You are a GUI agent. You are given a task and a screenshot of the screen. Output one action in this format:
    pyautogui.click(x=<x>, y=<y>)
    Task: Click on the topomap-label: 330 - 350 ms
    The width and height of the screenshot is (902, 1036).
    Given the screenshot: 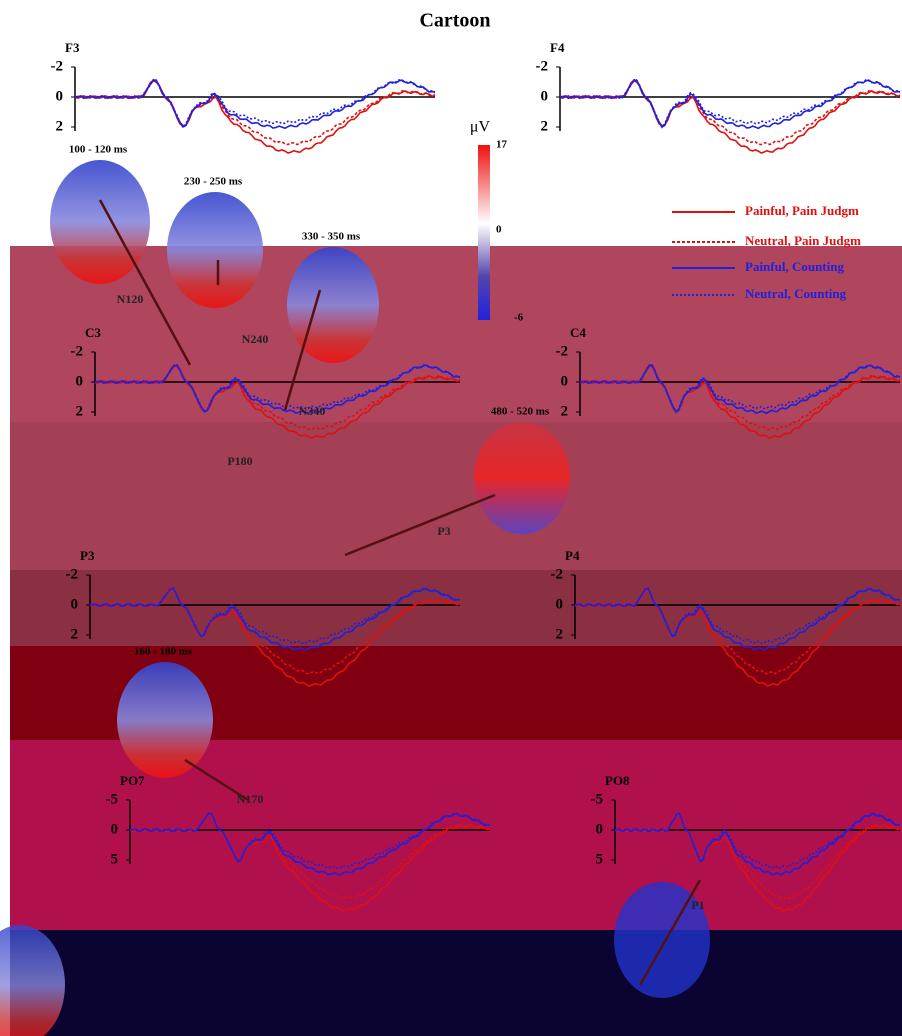 What is the action you would take?
    pyautogui.click(x=331, y=237)
    